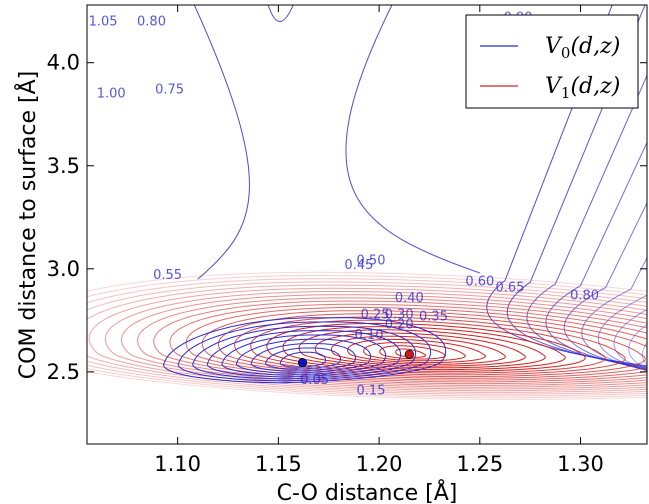  What do you see at coordinates (399, 314) in the screenshot?
I see `contour-label: 0.30` at bounding box center [399, 314].